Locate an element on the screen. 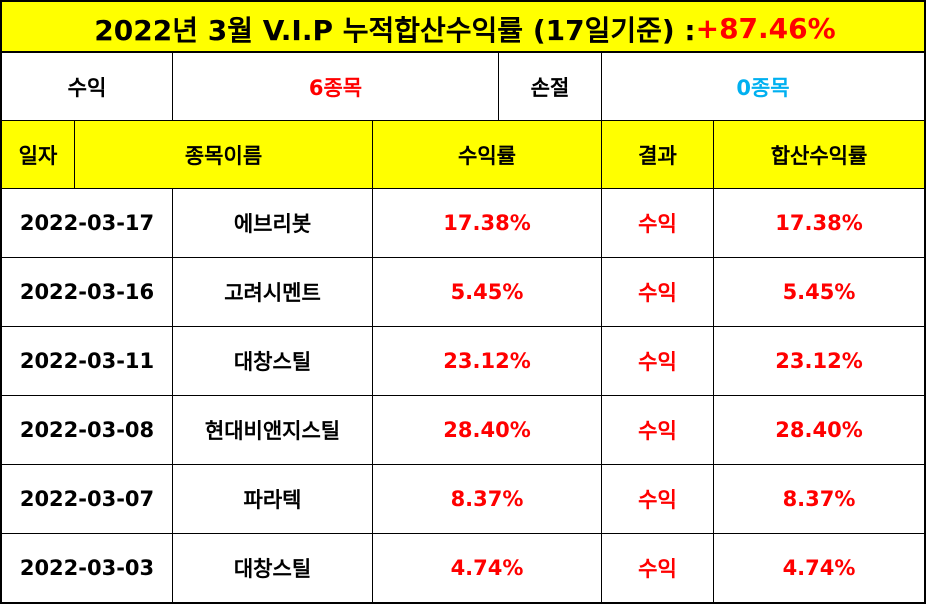 The height and width of the screenshot is (604, 926). table-row: 2022-03-17 에브리봇 17.38% 수익 17.38% is located at coordinates (463, 223).